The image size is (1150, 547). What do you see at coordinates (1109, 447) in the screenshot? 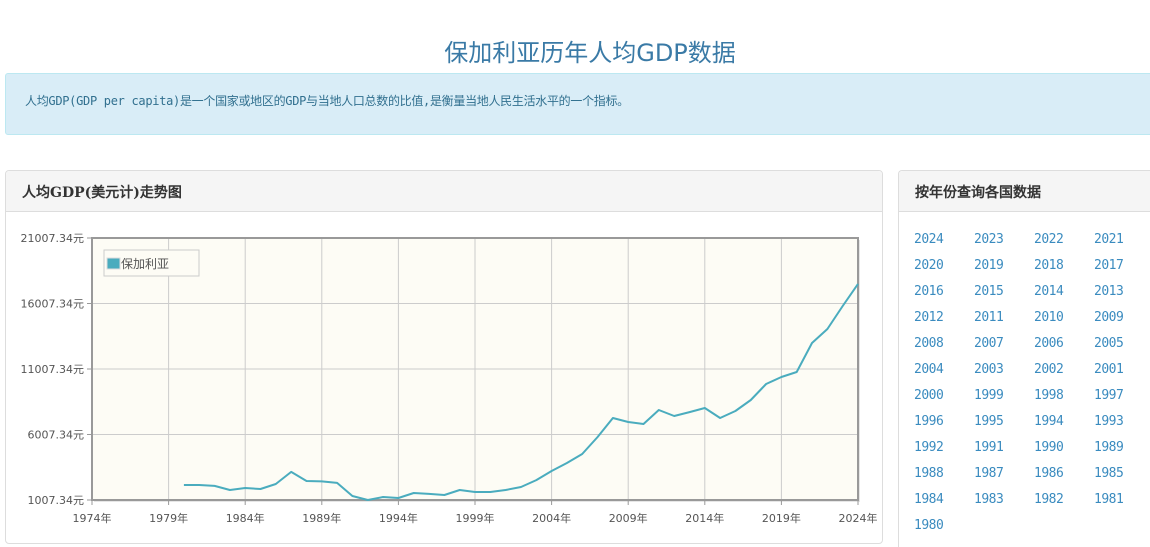
I see `year-link-1989: 1989` at bounding box center [1109, 447].